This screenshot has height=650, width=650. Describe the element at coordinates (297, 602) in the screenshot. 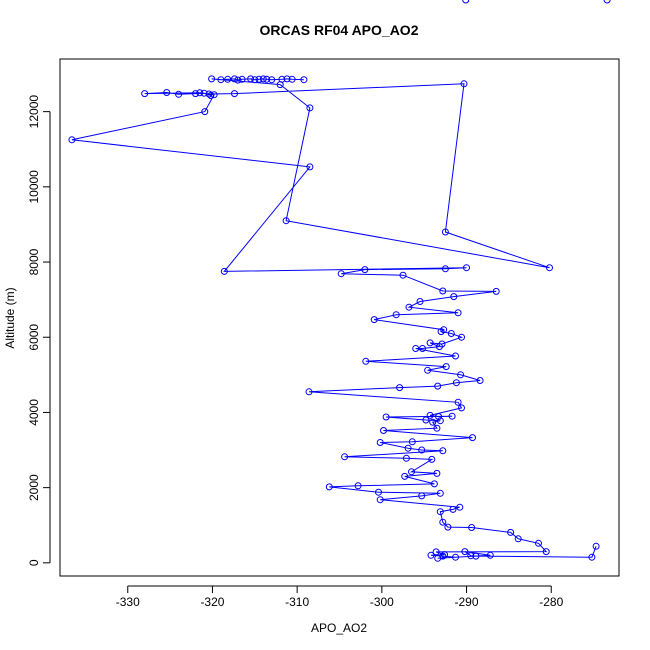

I see `x-tick-label: -310` at that location.